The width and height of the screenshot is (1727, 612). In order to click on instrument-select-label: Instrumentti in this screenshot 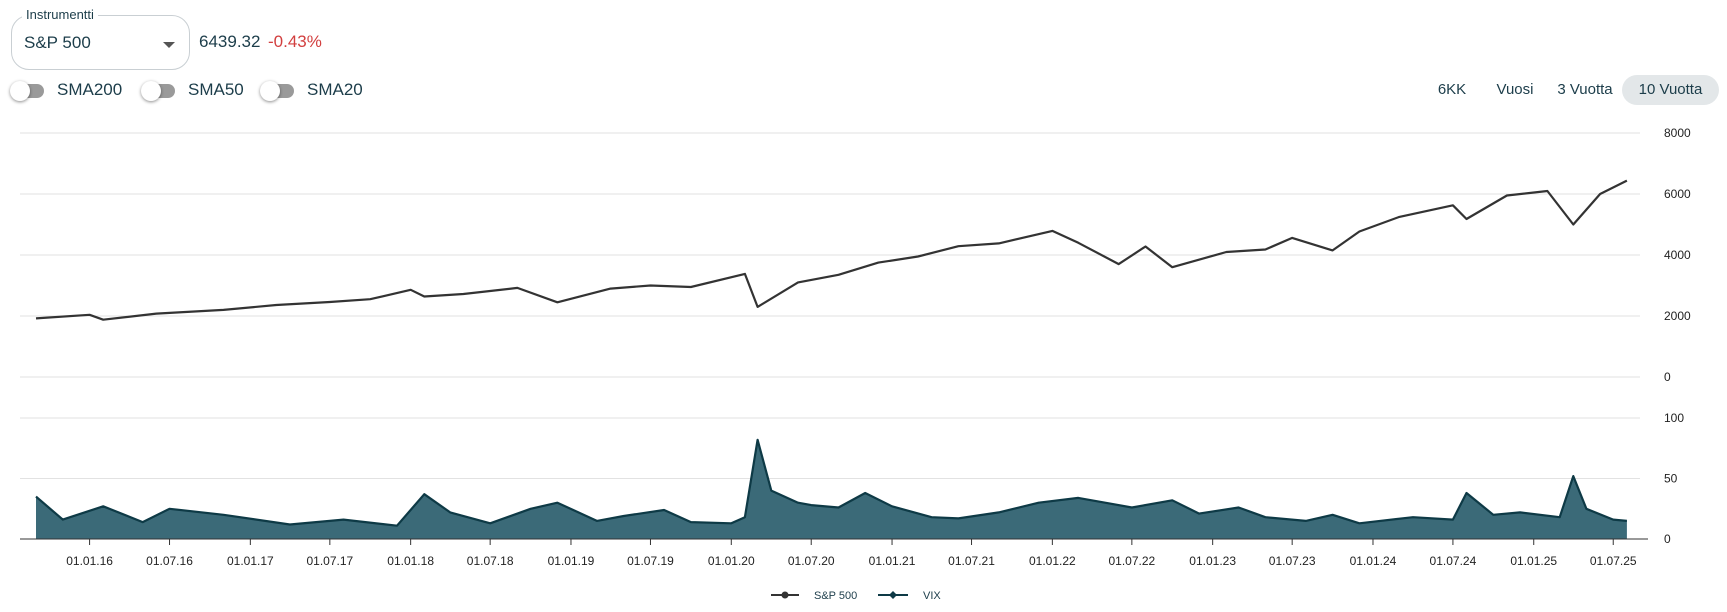, I will do `click(60, 14)`.